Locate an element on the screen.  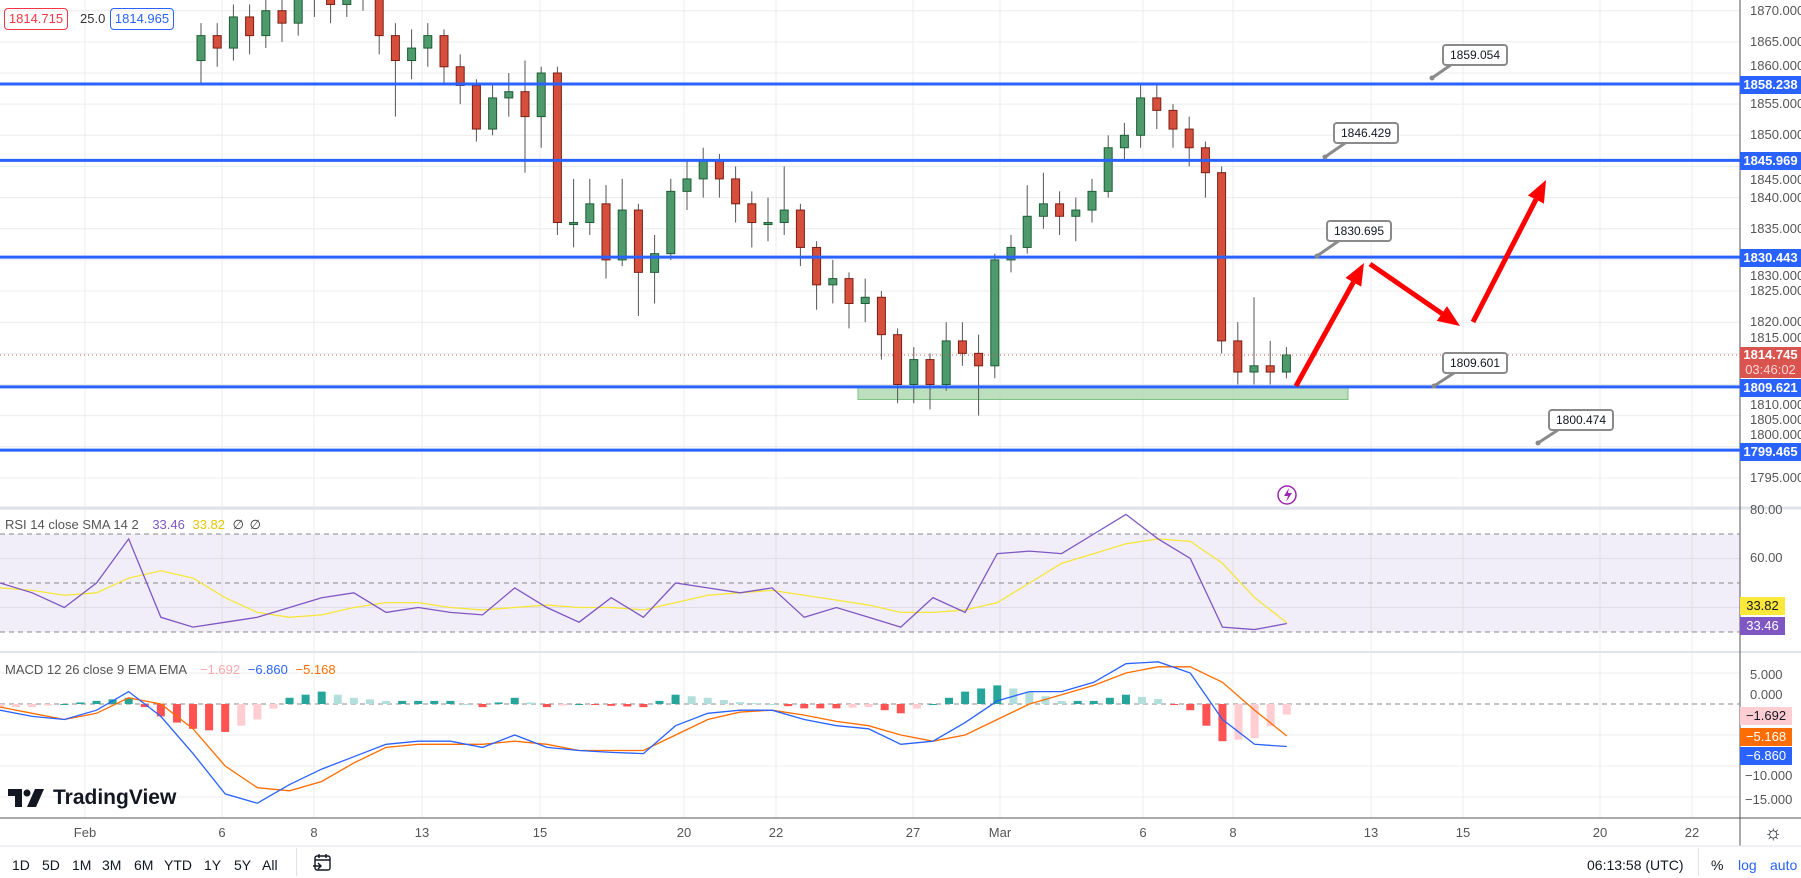
price-callout: 1800.474 is located at coordinates (1581, 420).